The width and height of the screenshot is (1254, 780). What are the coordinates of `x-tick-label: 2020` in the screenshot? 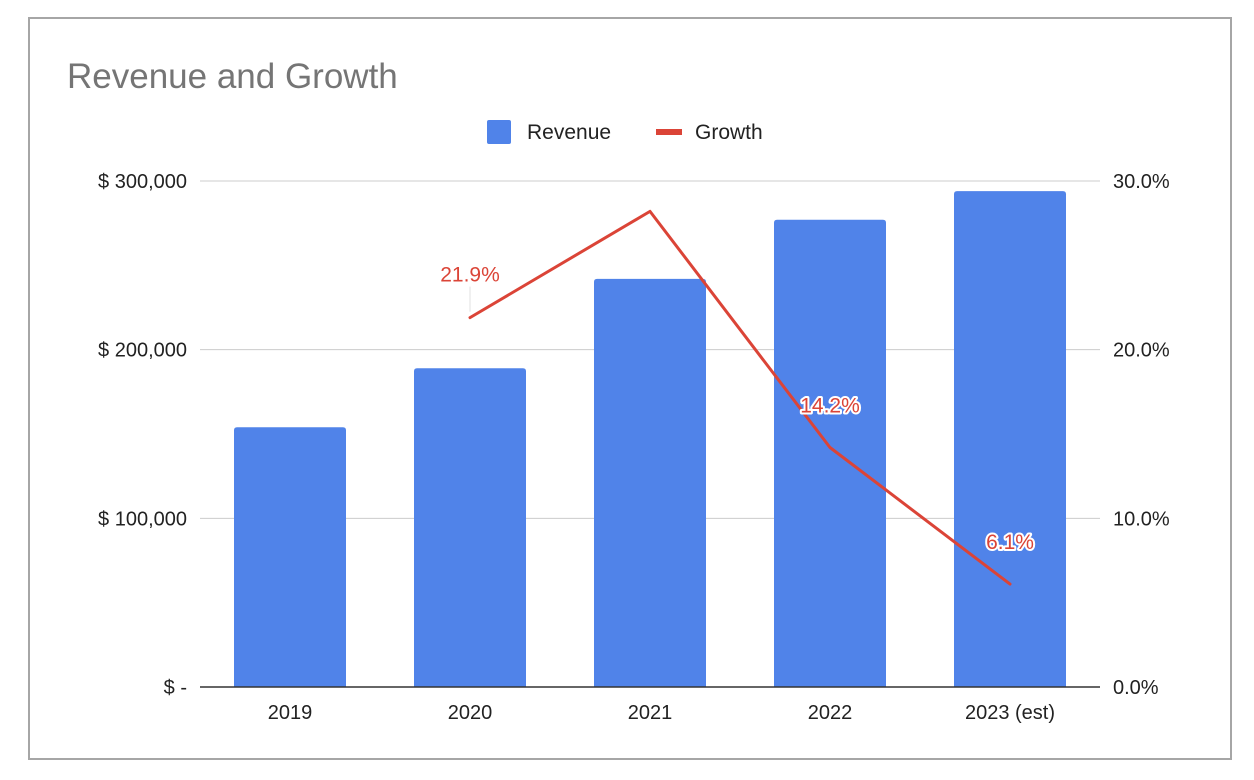 It's located at (470, 713).